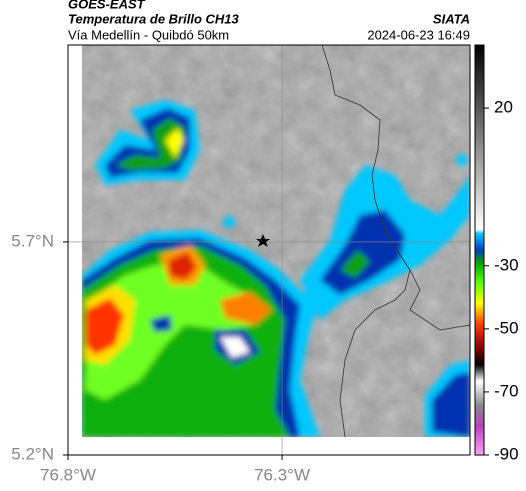 The width and height of the screenshot is (526, 491). What do you see at coordinates (282, 474) in the screenshot?
I see `x-tick-label: 76.3°W` at bounding box center [282, 474].